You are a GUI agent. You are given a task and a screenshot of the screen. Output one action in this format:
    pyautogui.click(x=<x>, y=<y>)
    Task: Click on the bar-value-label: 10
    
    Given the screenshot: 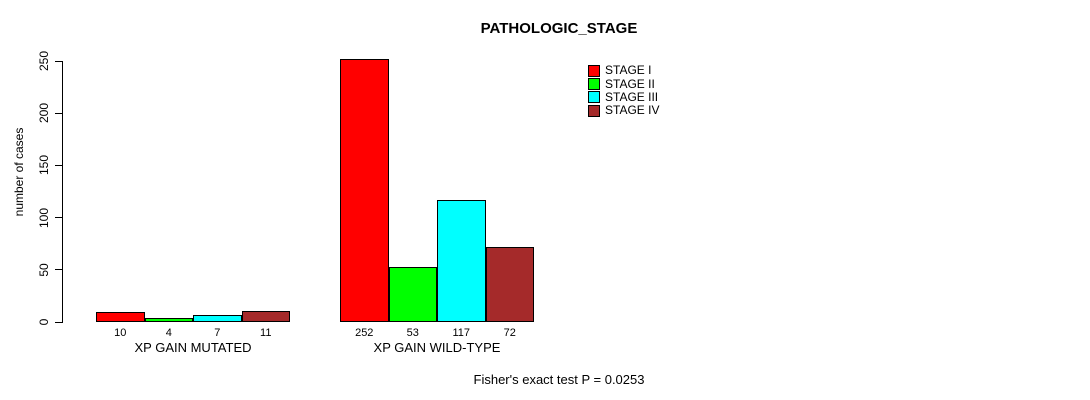 What is the action you would take?
    pyautogui.click(x=120, y=333)
    